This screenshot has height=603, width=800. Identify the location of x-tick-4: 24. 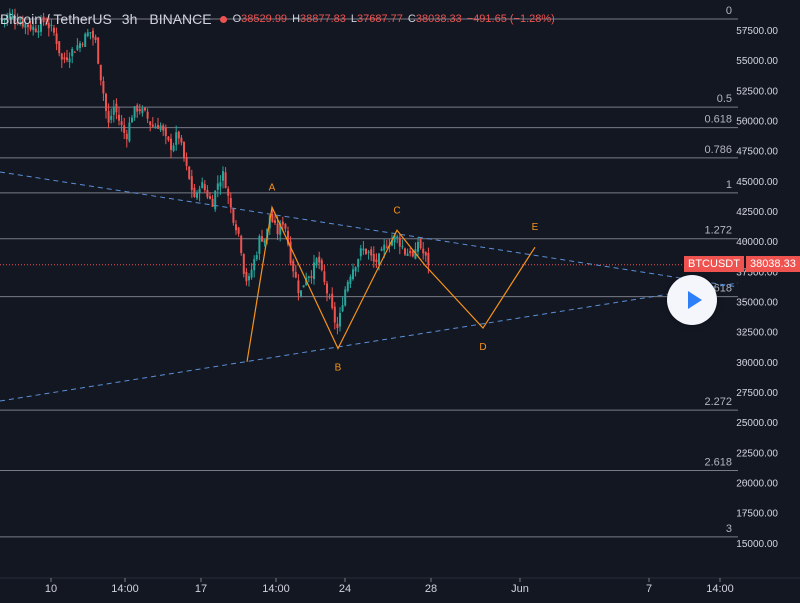
(345, 589).